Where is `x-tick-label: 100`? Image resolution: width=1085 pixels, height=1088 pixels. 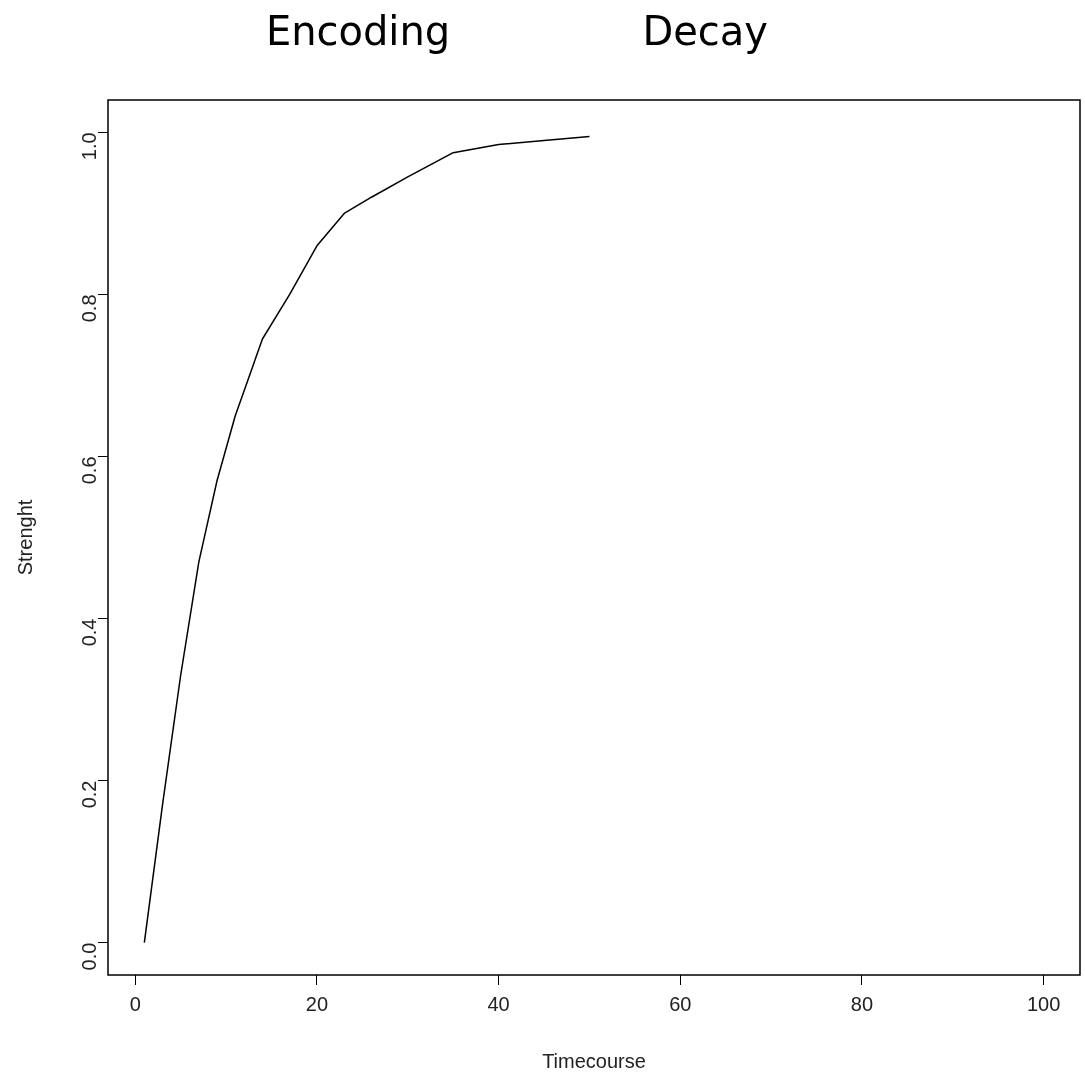 x-tick-label: 100 is located at coordinates (1043, 1003).